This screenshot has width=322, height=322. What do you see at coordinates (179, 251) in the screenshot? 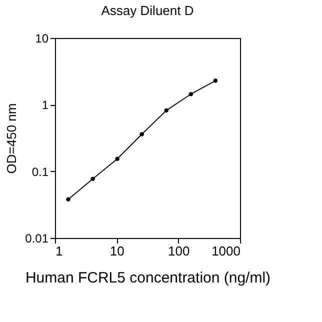
I see `x-tick-label: 100` at bounding box center [179, 251].